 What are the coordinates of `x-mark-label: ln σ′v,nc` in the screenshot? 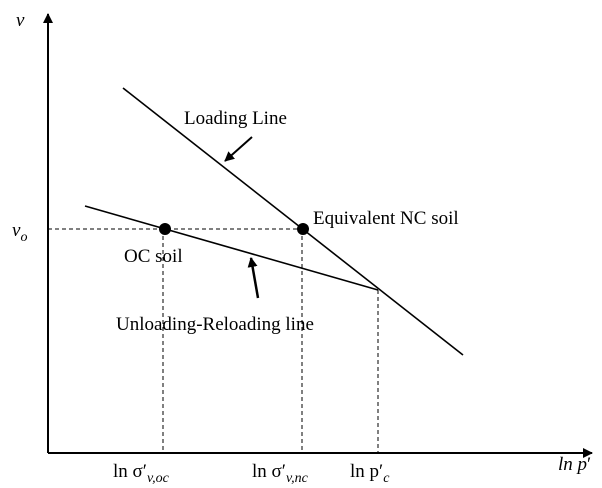 It's located at (280, 473).